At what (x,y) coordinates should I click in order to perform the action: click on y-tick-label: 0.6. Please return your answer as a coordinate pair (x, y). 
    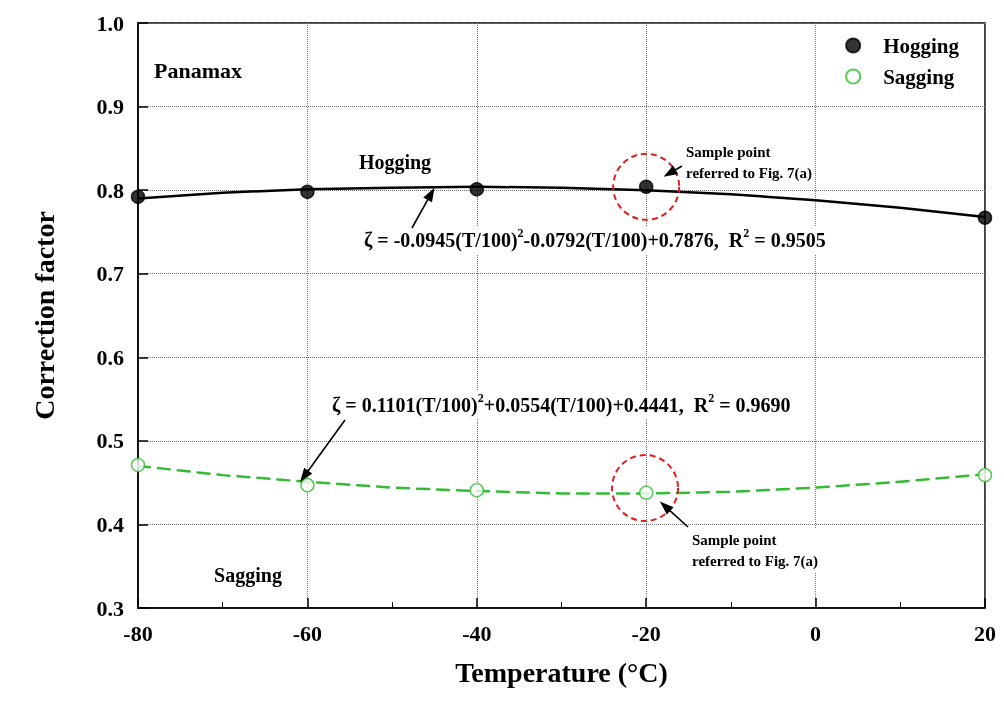
    Looking at the image, I should click on (110, 357).